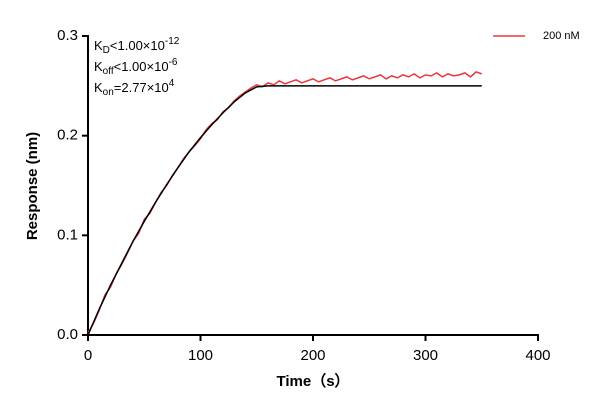  Describe the element at coordinates (67, 234) in the screenshot. I see `y-tick-label: 0.1` at that location.